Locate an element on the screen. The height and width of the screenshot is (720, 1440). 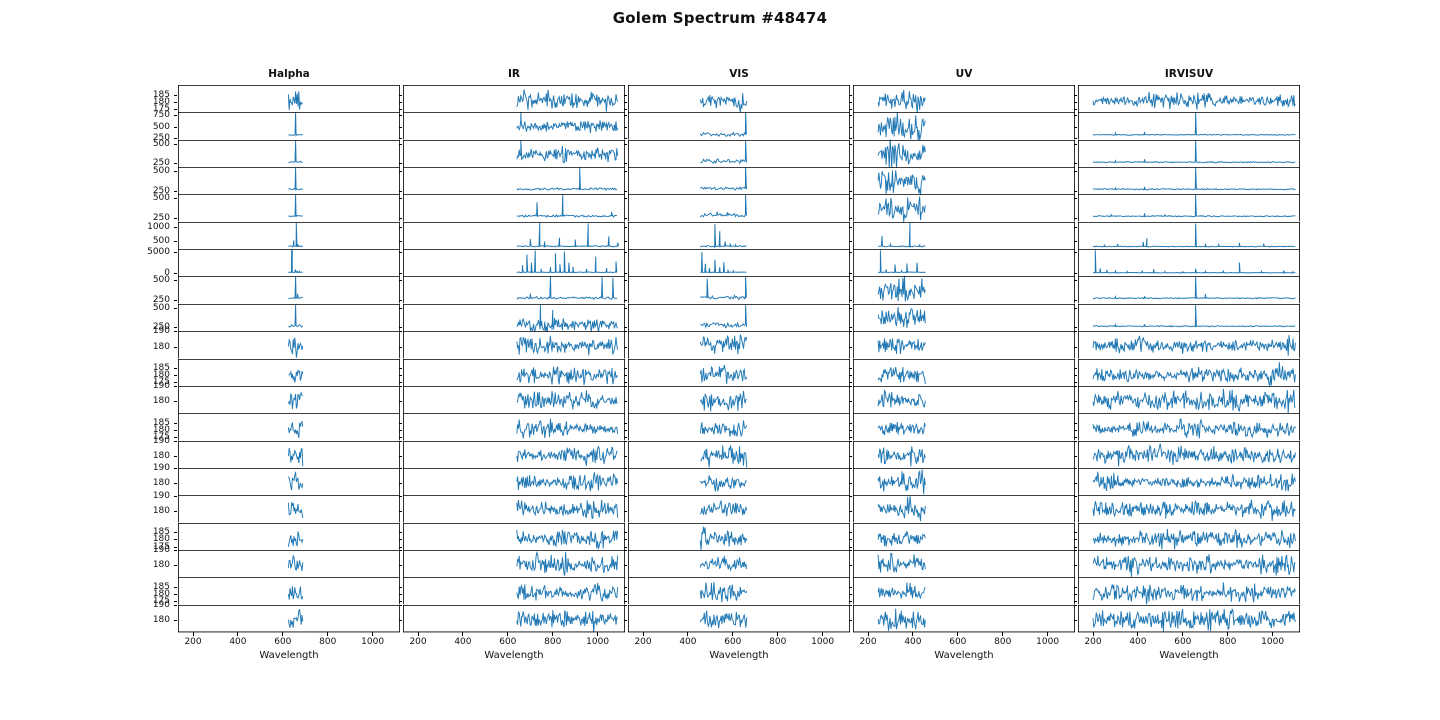
panel-irvisuv-row11 is located at coordinates (1189, 373).